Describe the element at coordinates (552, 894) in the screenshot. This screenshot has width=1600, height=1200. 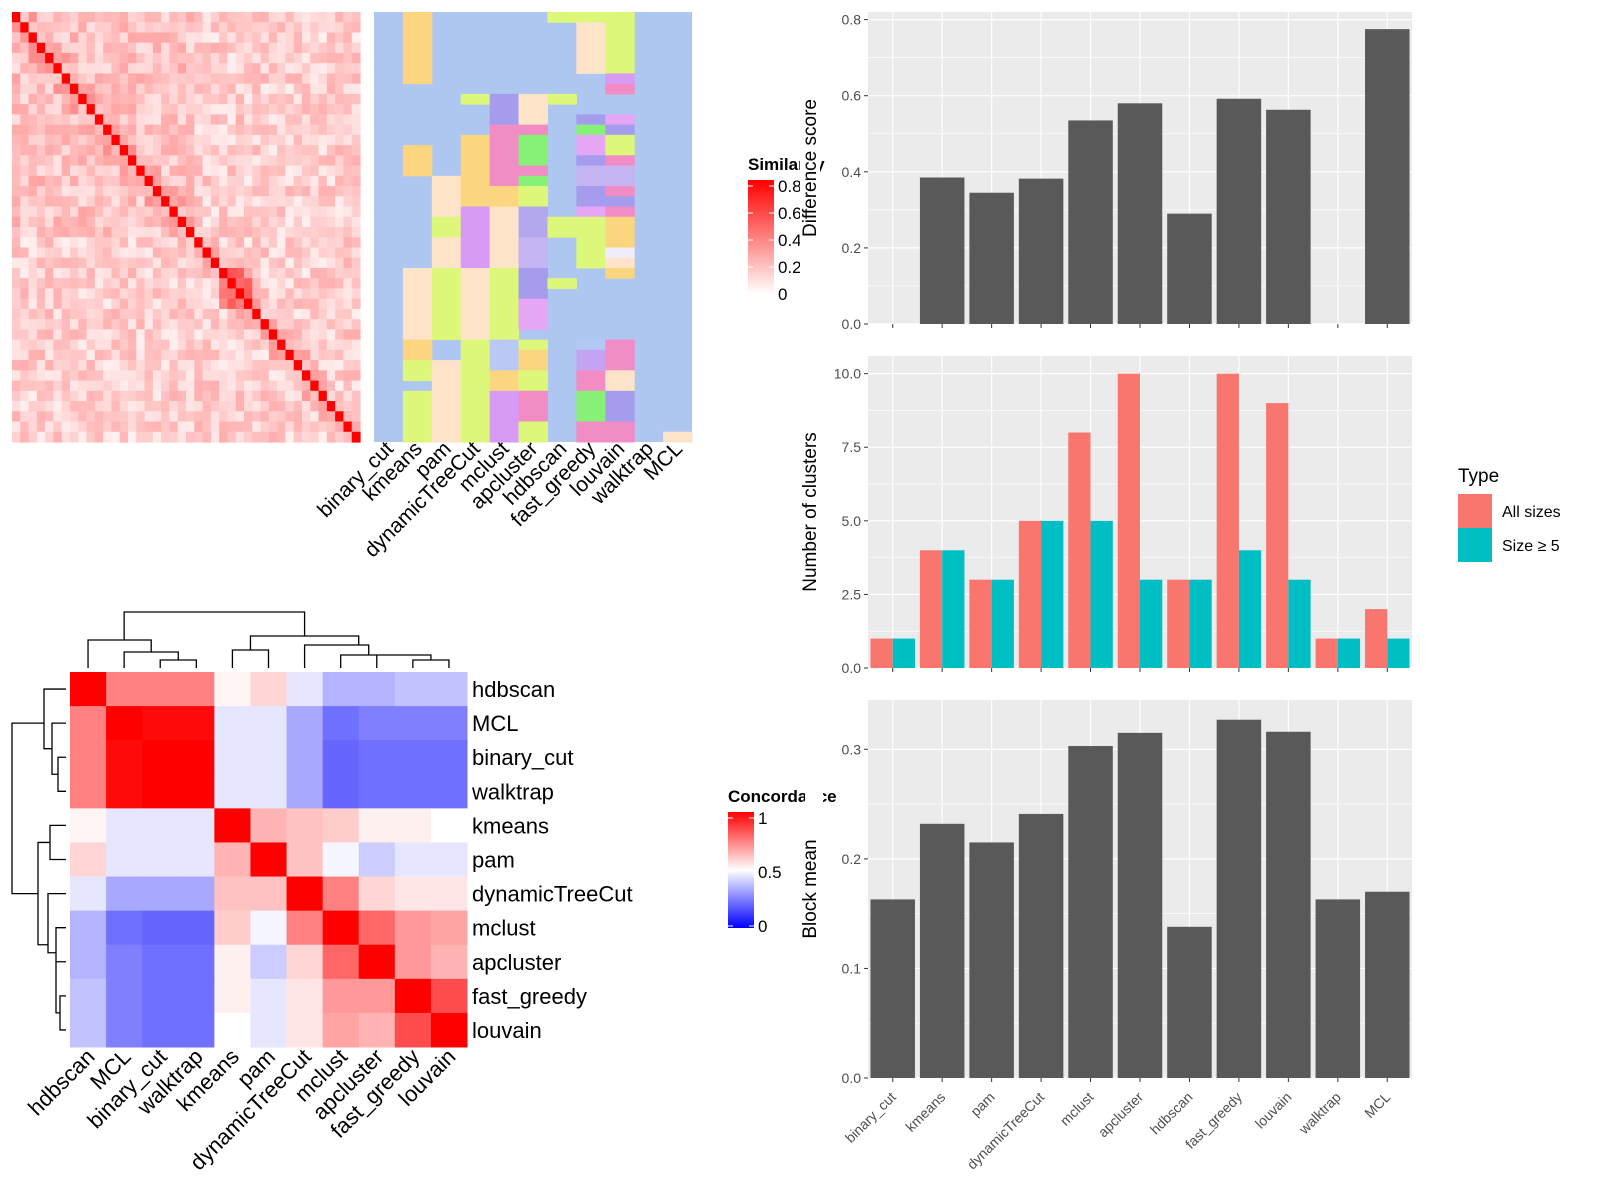
I see `concordance-row-label: dynamicTreeCut` at that location.